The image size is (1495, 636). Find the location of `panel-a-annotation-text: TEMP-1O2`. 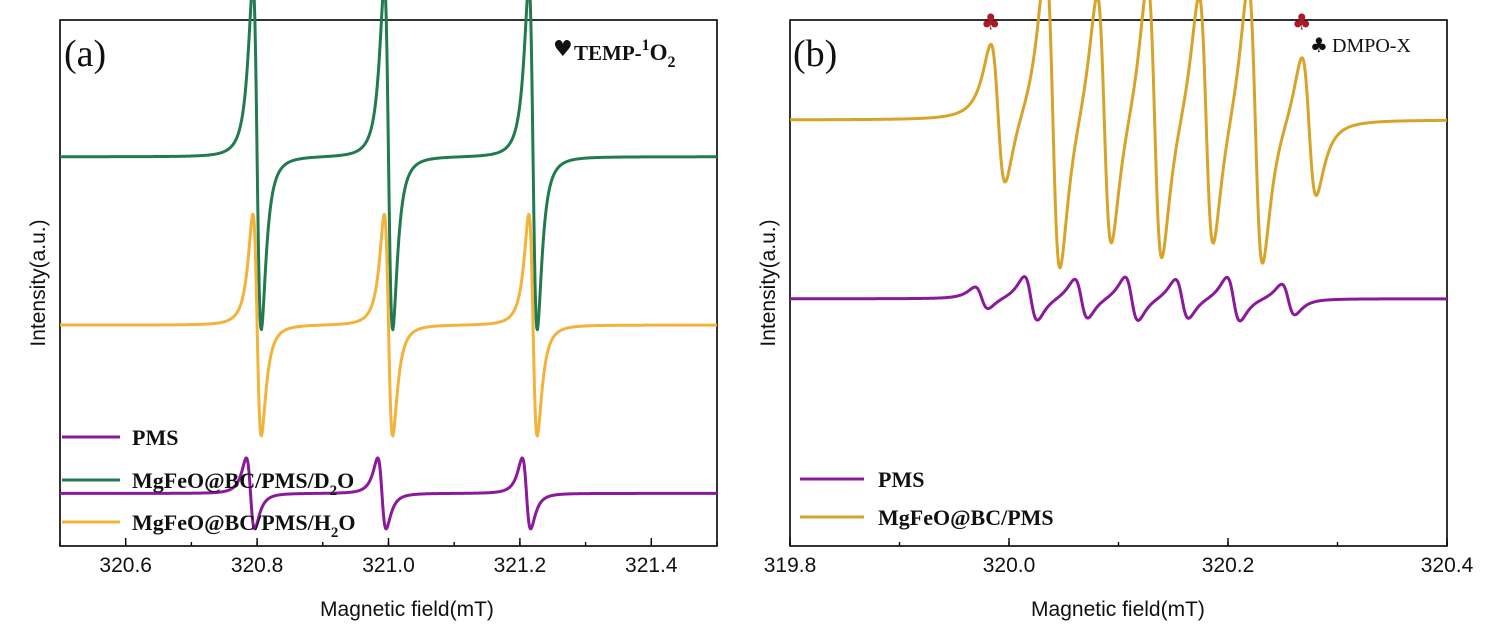

panel-a-annotation-text: TEMP-1O2 is located at coordinates (625, 54).